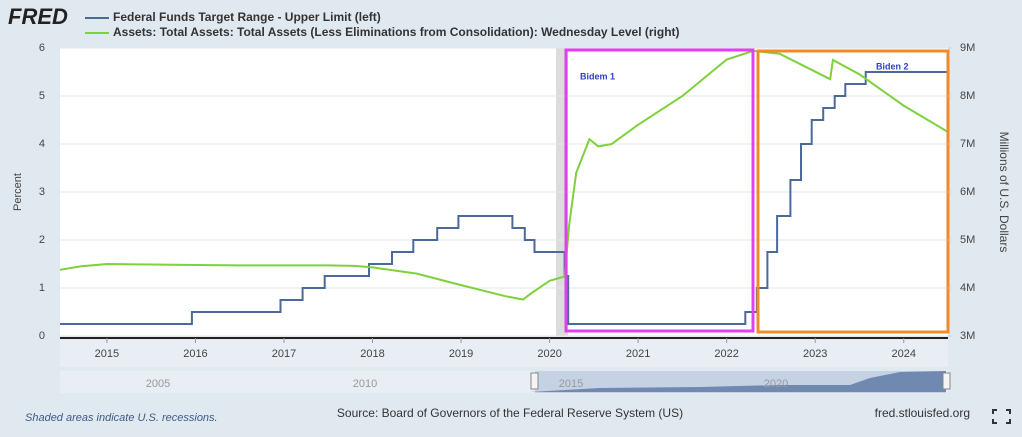 Image resolution: width=1022 pixels, height=437 pixels. I want to click on y-tick-label: 3, so click(42, 192).